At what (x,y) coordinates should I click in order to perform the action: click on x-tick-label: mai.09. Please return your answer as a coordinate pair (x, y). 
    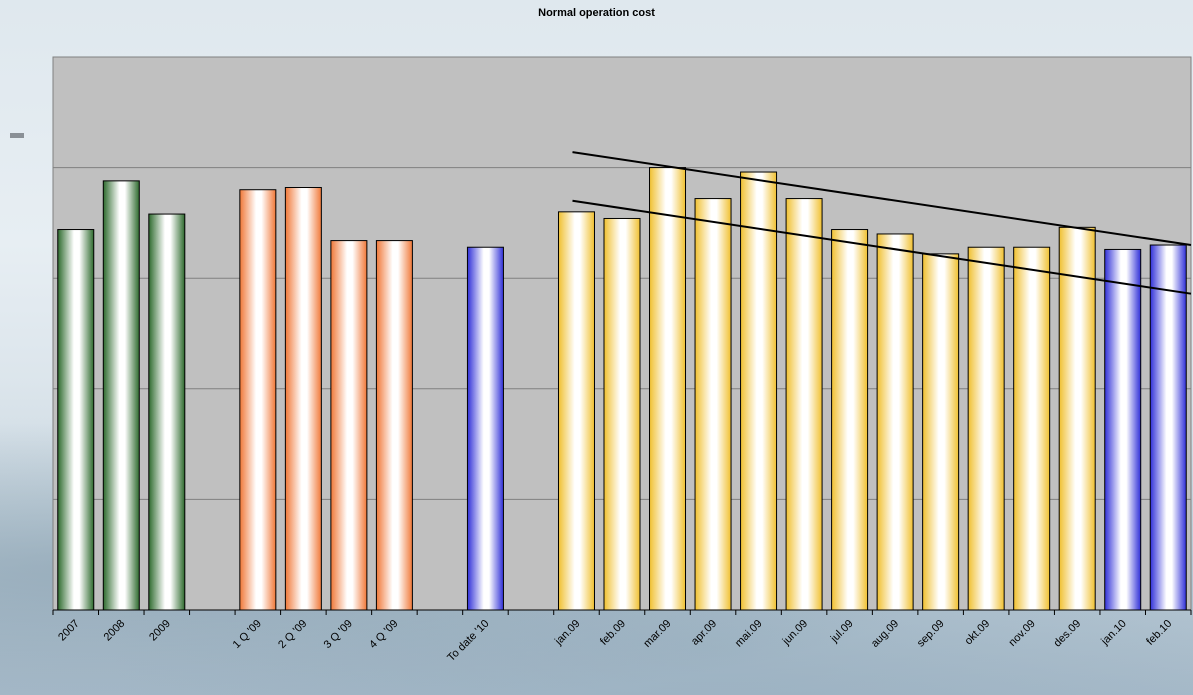
    Looking at the image, I should click on (749, 634).